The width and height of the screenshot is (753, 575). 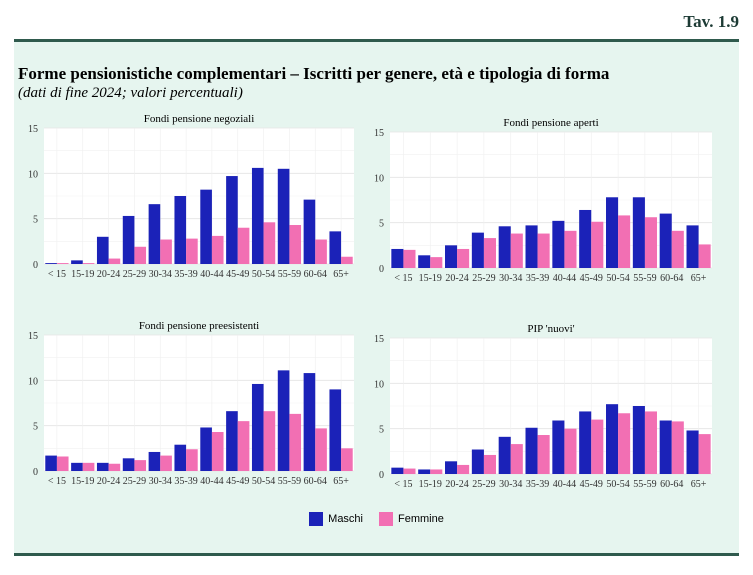 What do you see at coordinates (376, 40) in the screenshot?
I see `top-rule` at bounding box center [376, 40].